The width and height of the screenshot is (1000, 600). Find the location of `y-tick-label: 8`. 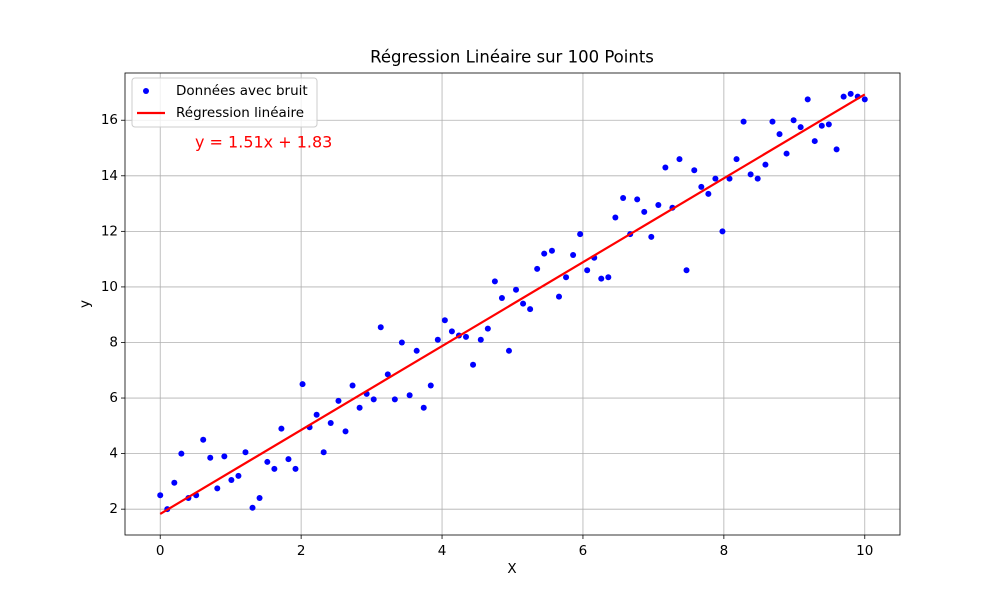

y-tick-label: 8 is located at coordinates (113, 342).